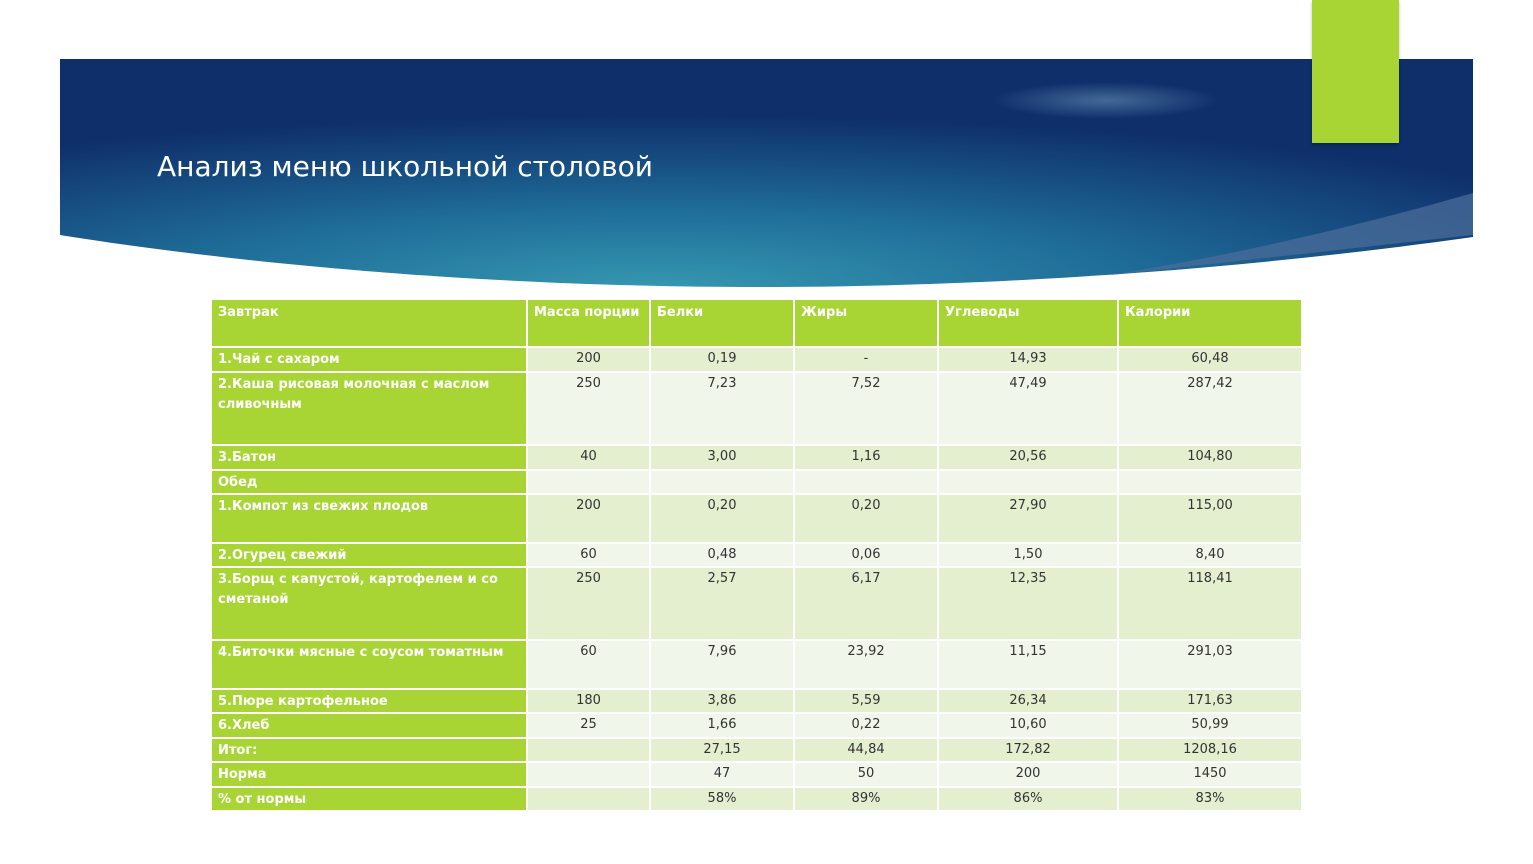 This screenshot has width=1533, height=864. What do you see at coordinates (1029, 751) in the screenshot?
I see `value-cell: 172,82` at bounding box center [1029, 751].